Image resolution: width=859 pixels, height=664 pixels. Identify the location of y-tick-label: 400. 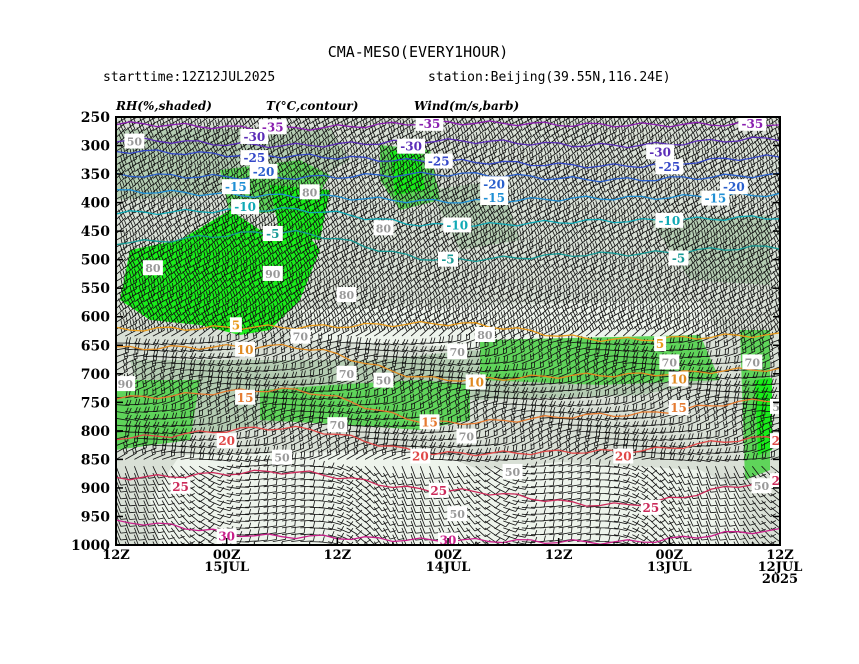
(95, 204).